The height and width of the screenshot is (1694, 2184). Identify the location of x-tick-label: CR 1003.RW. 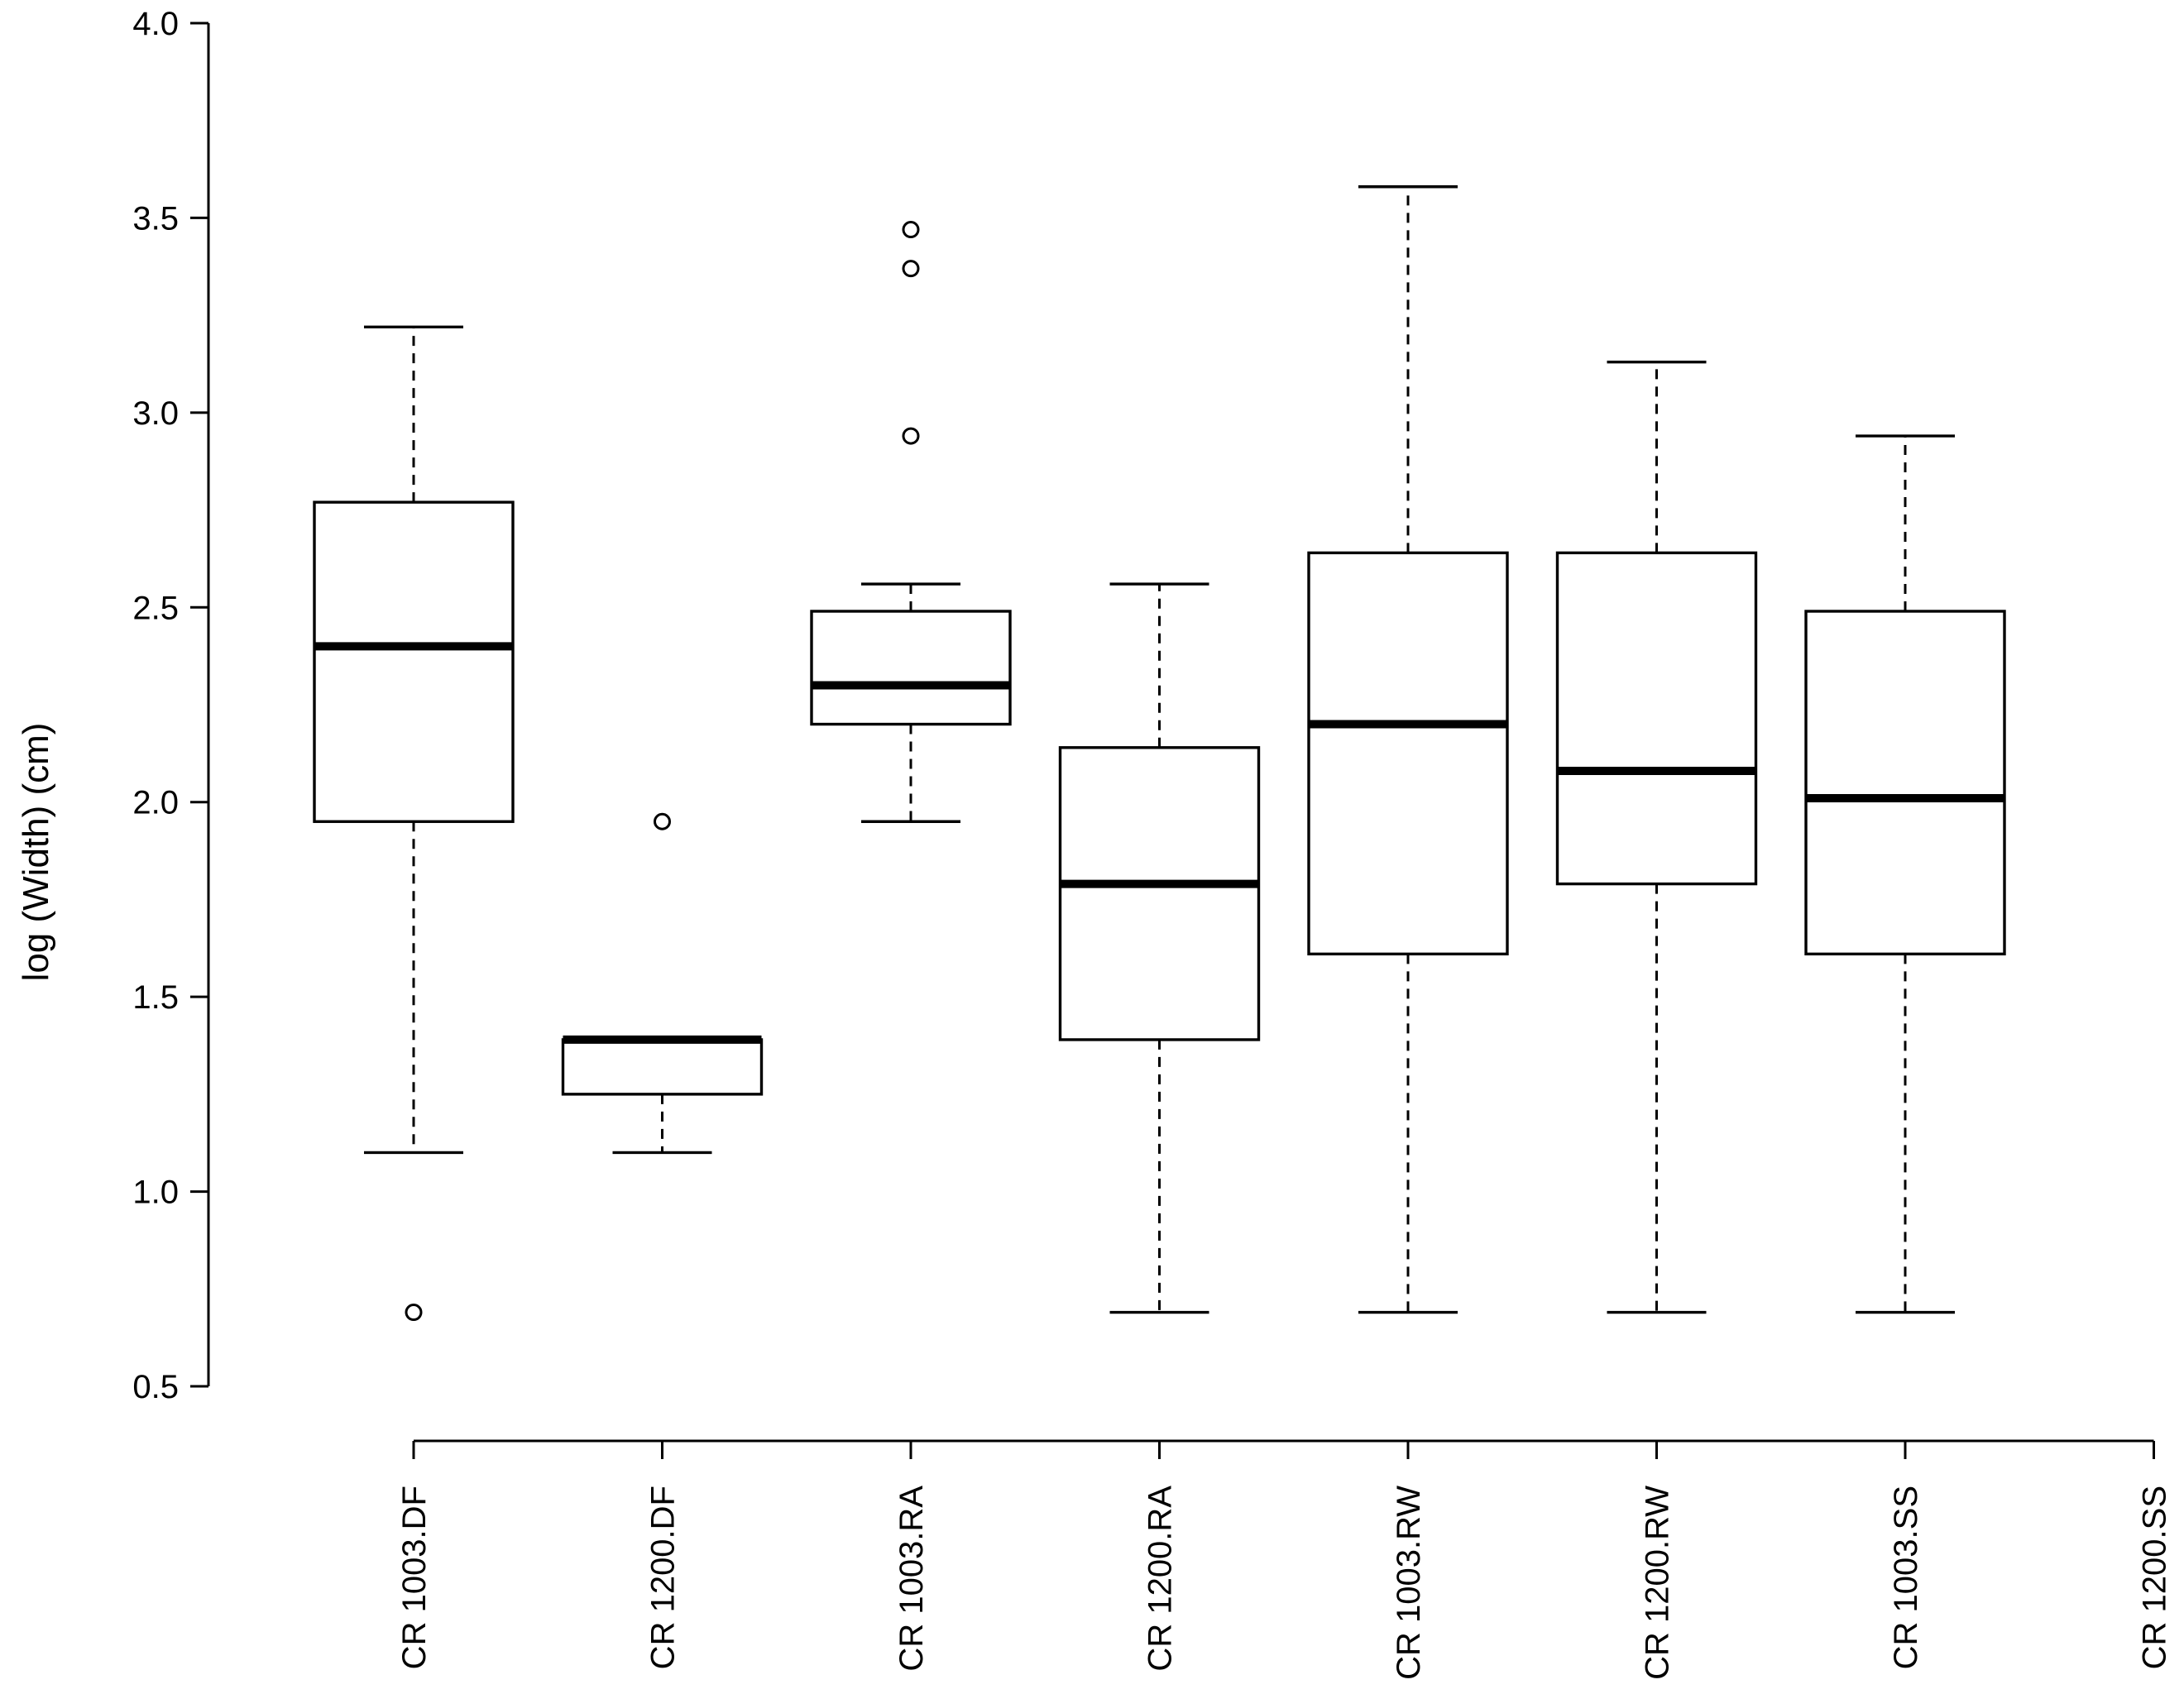
(1409, 1583).